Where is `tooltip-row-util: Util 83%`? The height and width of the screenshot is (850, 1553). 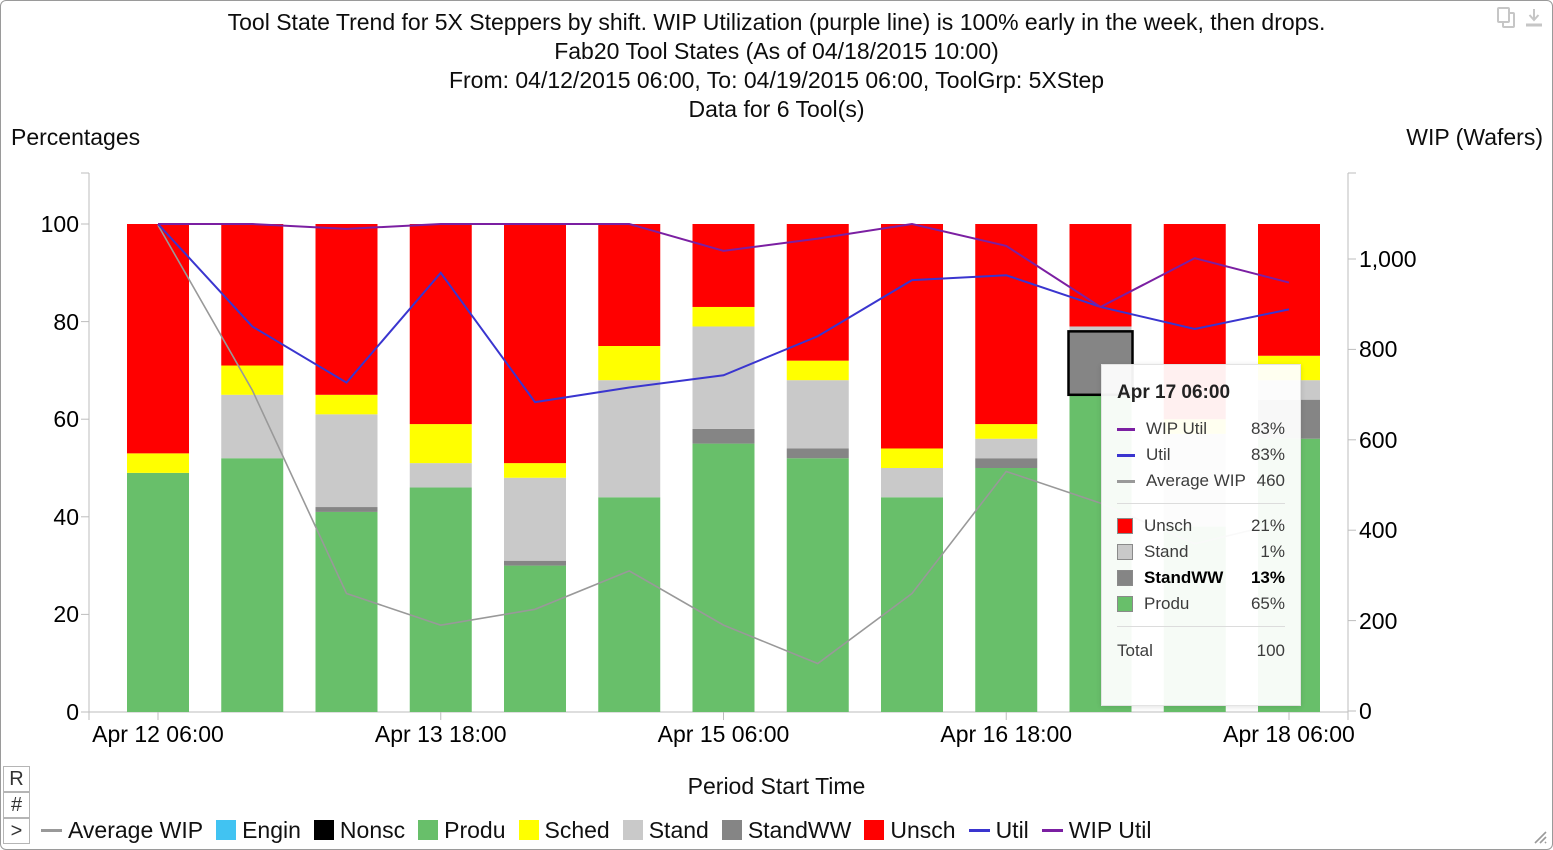
tooltip-row-util: Util 83% is located at coordinates (1201, 455).